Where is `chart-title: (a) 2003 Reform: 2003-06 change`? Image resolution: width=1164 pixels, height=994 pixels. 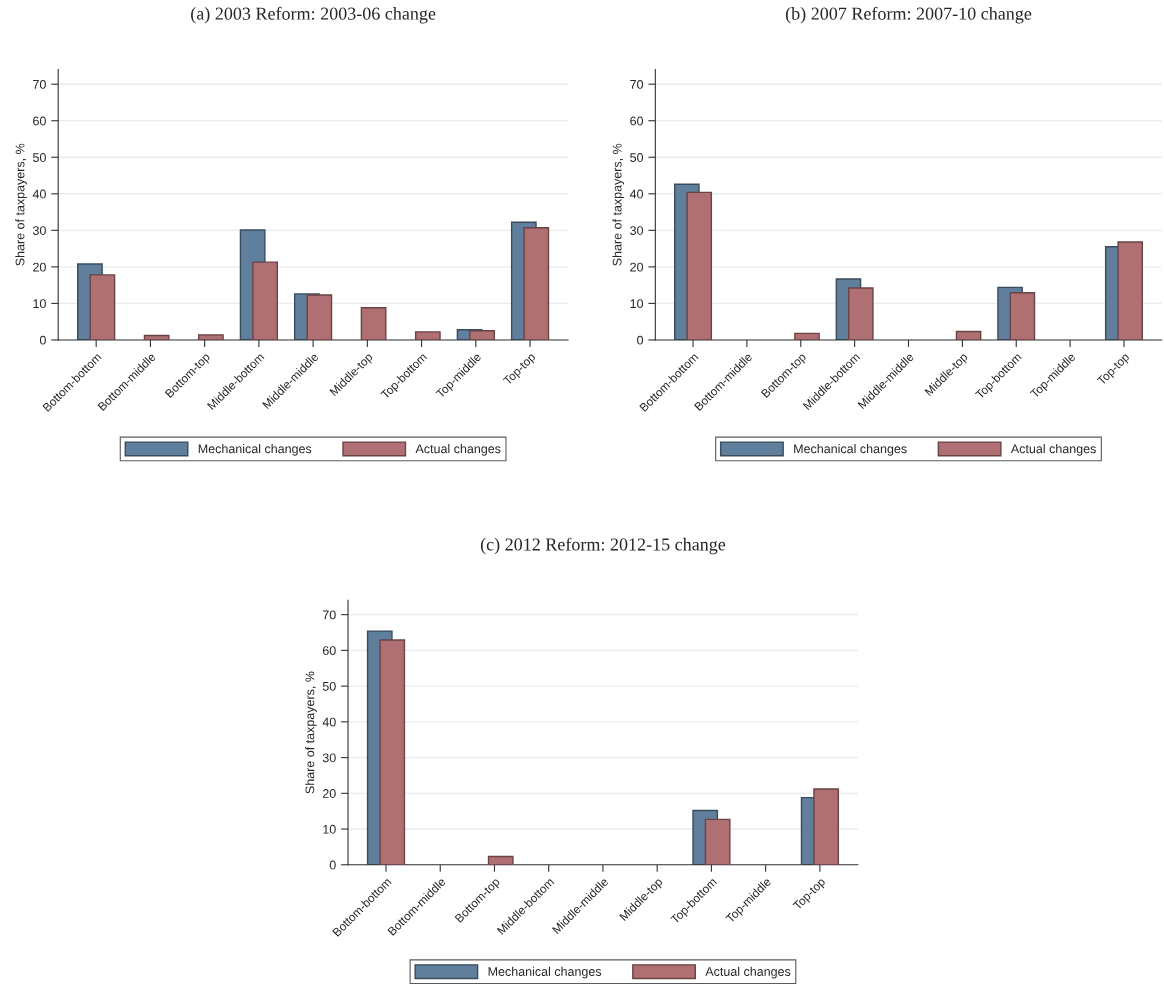 chart-title: (a) 2003 Reform: 2003-06 change is located at coordinates (313, 15).